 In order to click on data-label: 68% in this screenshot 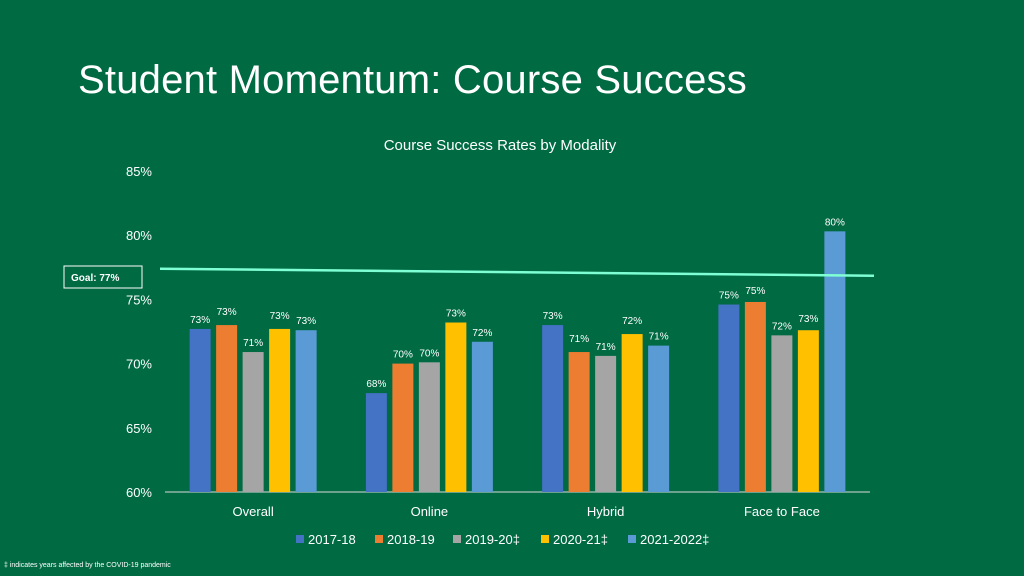, I will do `click(376, 384)`.